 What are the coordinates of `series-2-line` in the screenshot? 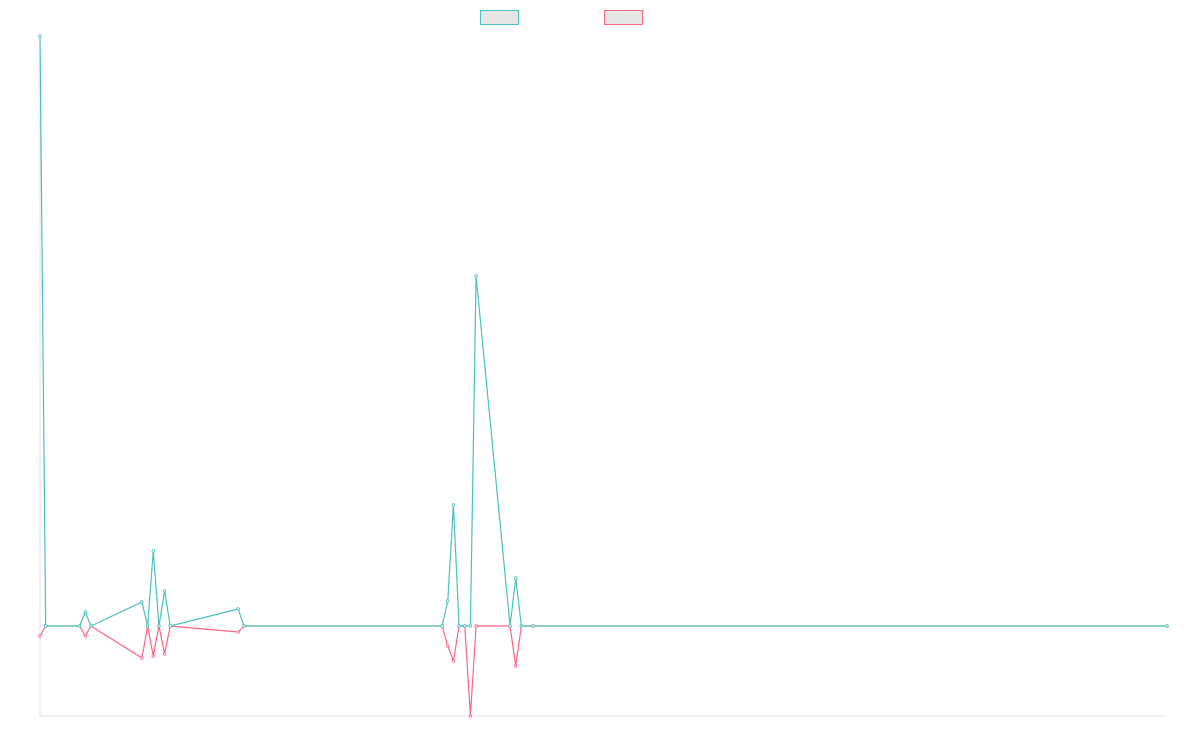 It's located at (603, 671).